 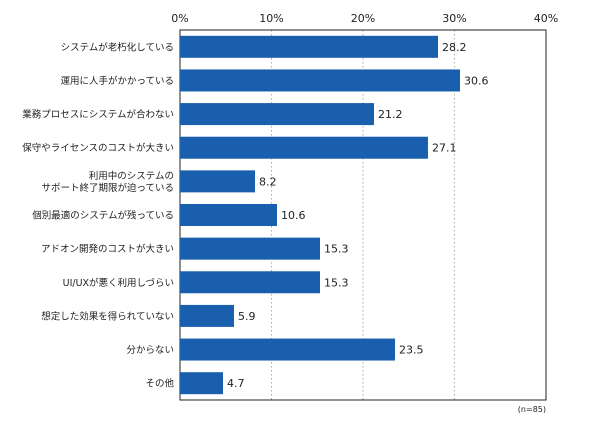 I want to click on value-label: 4.7, so click(x=236, y=383).